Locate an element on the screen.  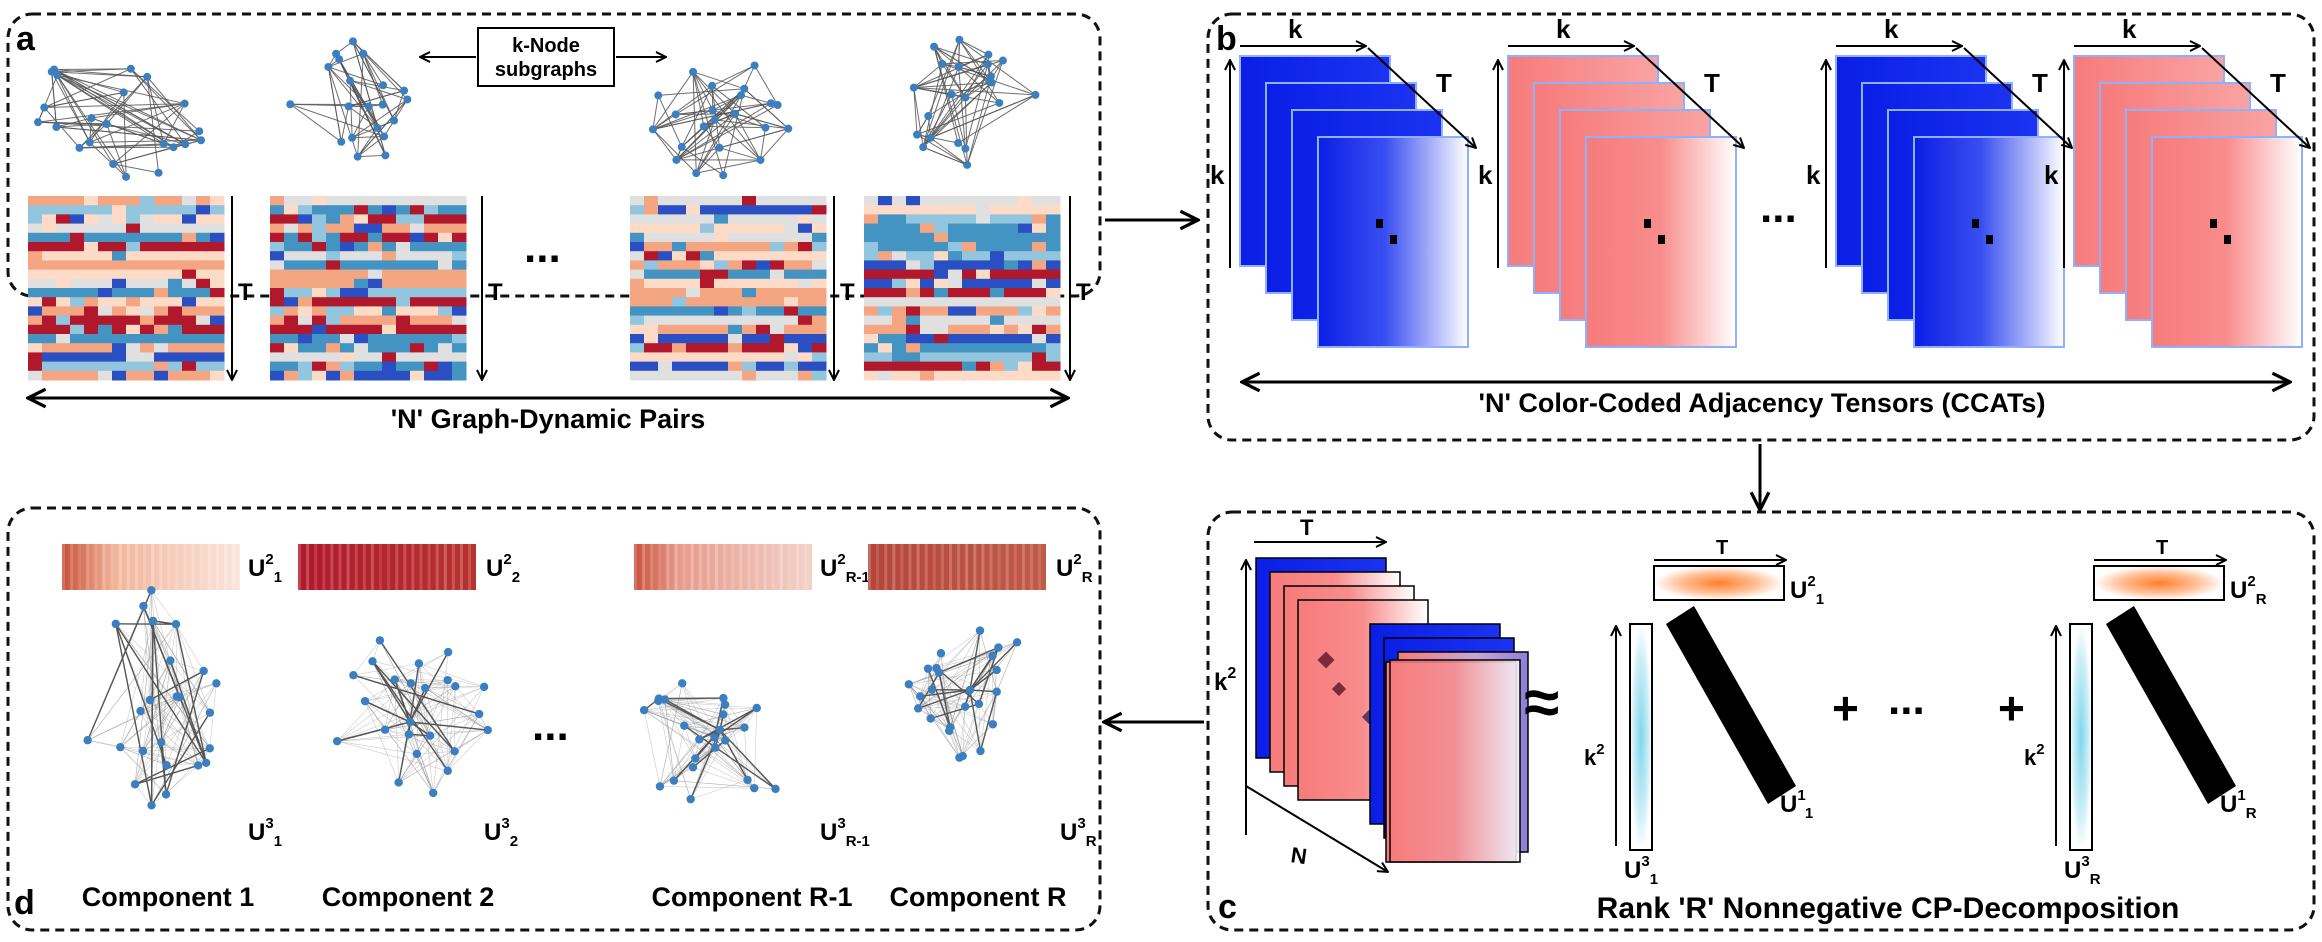
component-2-u2-label: U22 is located at coordinates (503, 568).